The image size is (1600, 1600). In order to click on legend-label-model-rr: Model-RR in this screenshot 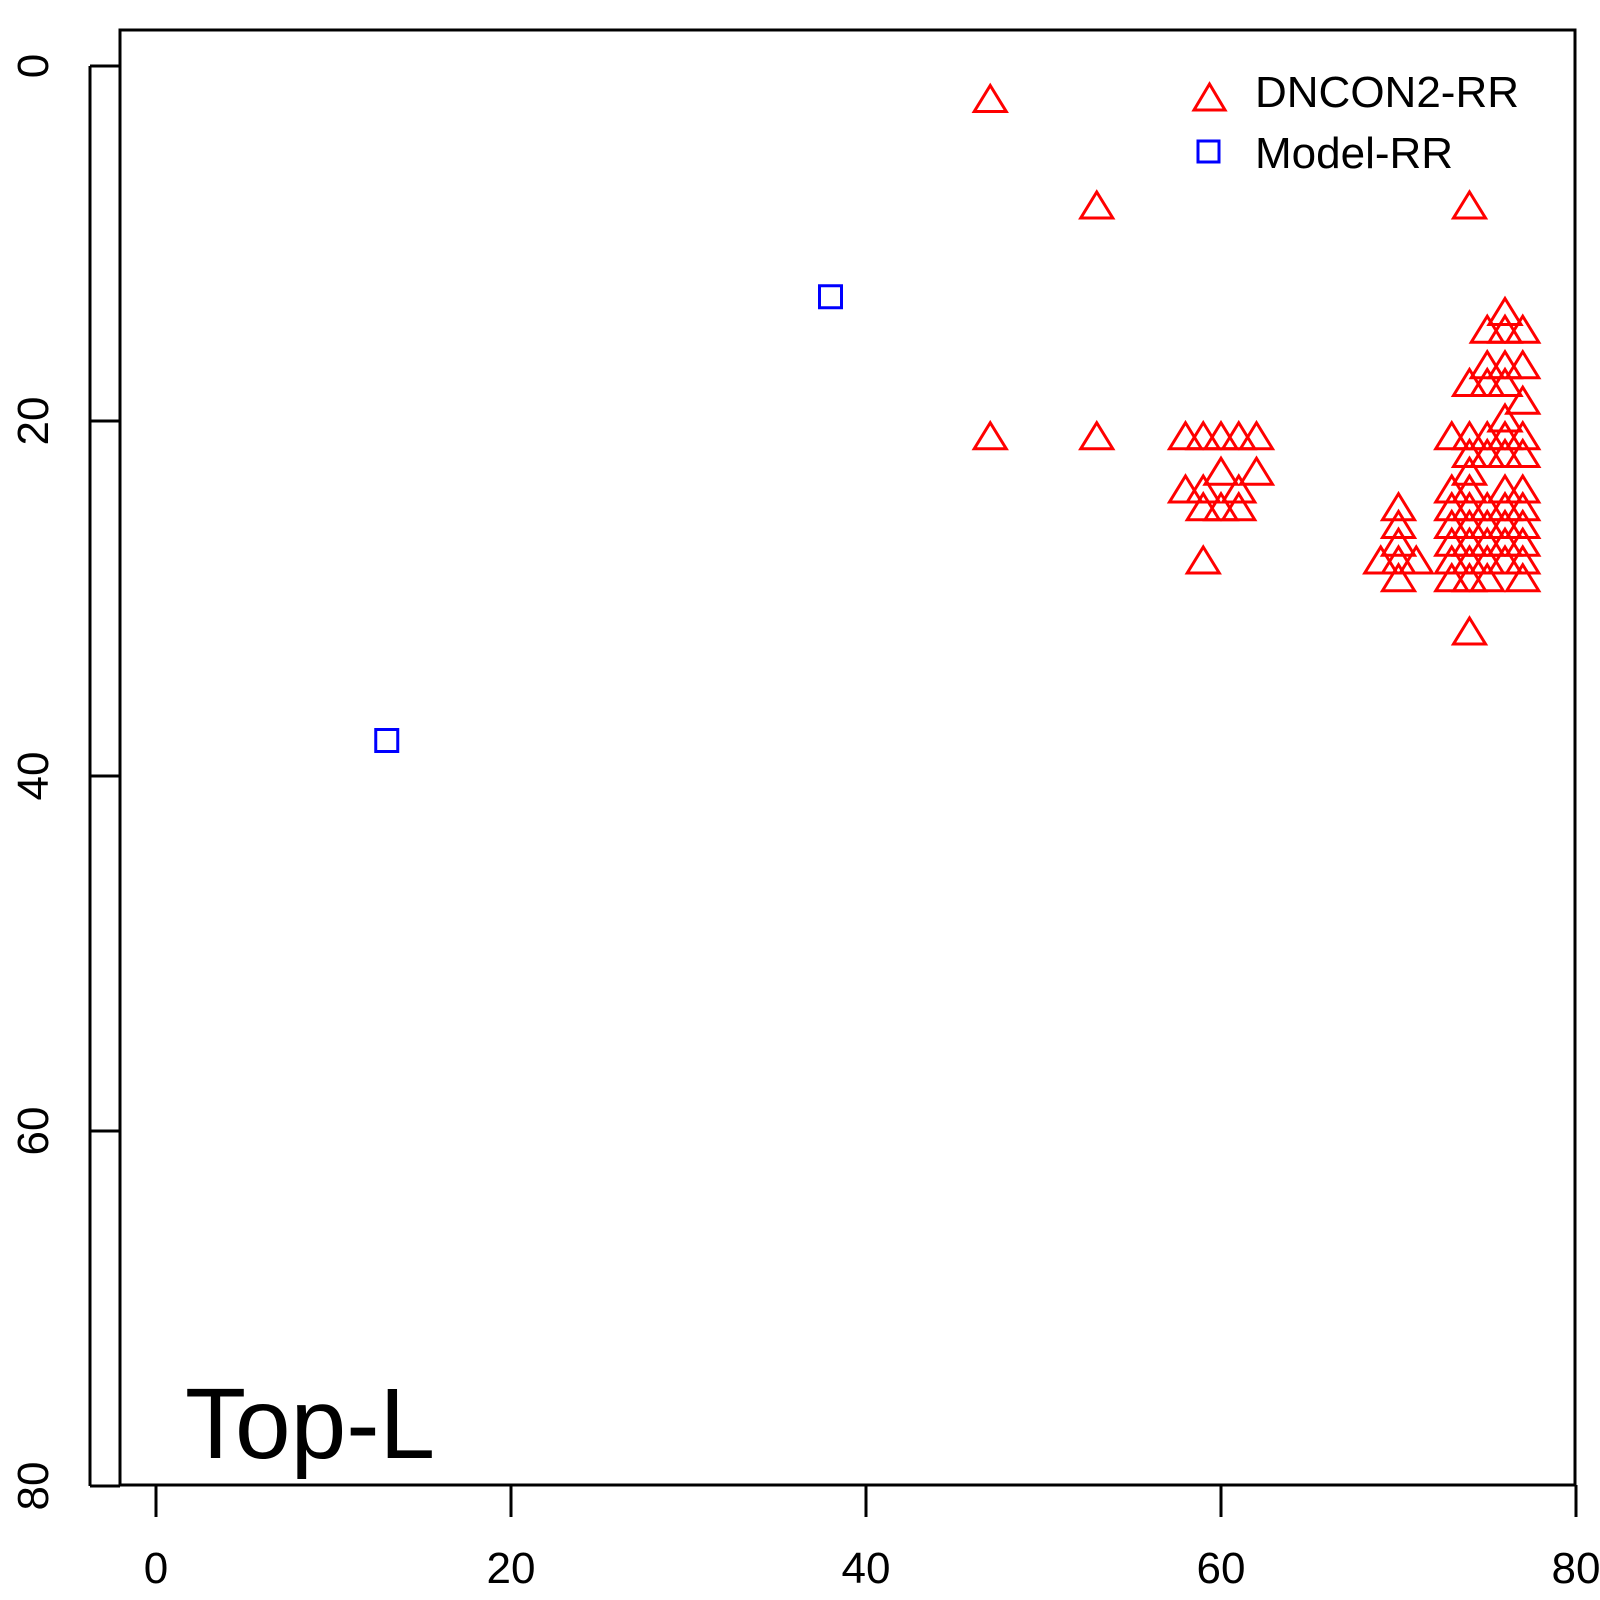, I will do `click(1354, 153)`.